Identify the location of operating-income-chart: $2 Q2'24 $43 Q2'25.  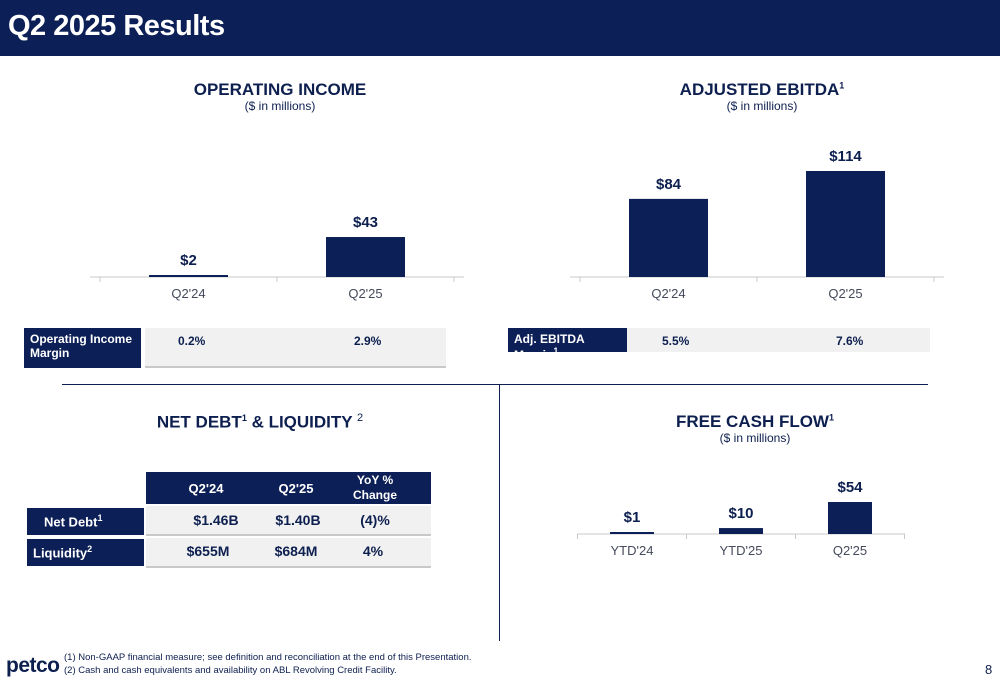
(277, 257).